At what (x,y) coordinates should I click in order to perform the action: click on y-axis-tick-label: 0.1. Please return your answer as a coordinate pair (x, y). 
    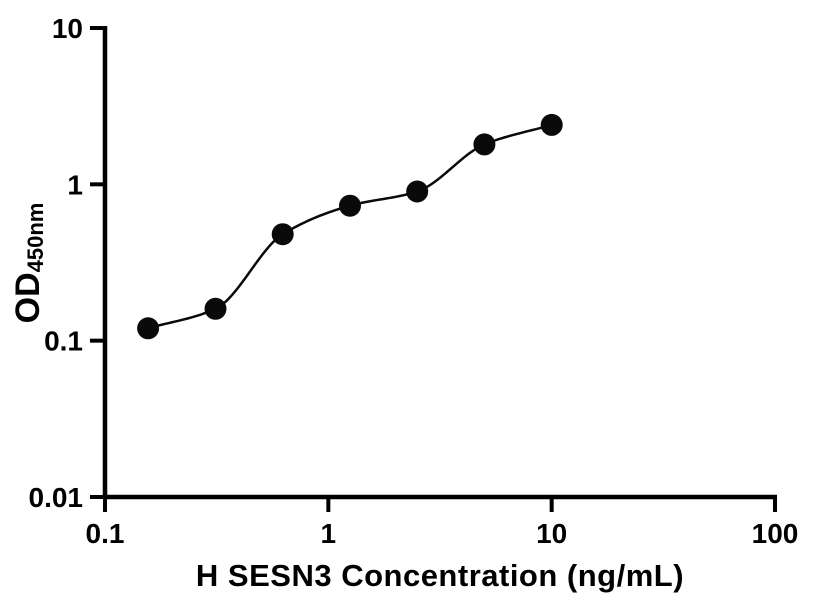
    Looking at the image, I should click on (63, 341).